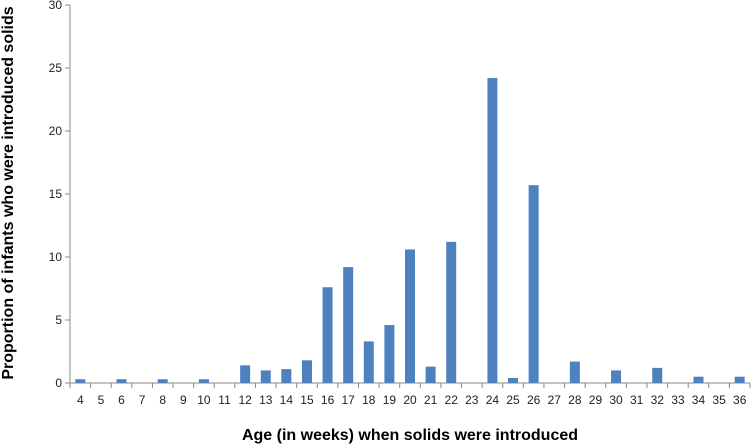 This screenshot has height=446, width=752. Describe the element at coordinates (162, 400) in the screenshot. I see `x-tick-label: 8` at that location.